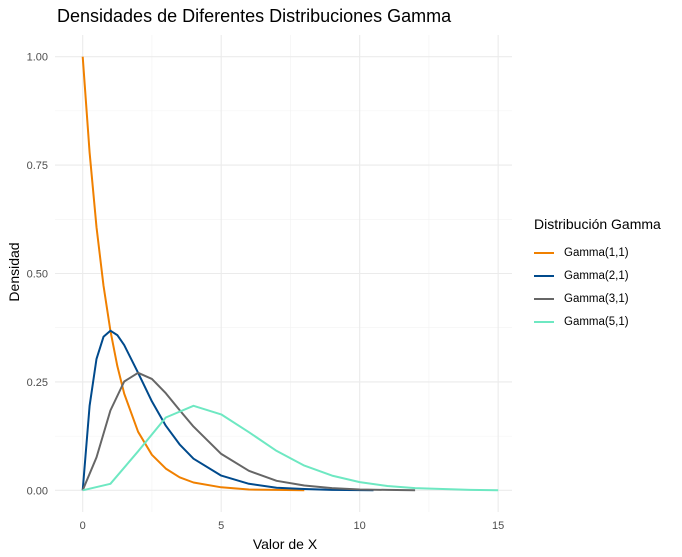 The height and width of the screenshot is (557, 682). I want to click on y-tick-label: 1.00, so click(37, 58).